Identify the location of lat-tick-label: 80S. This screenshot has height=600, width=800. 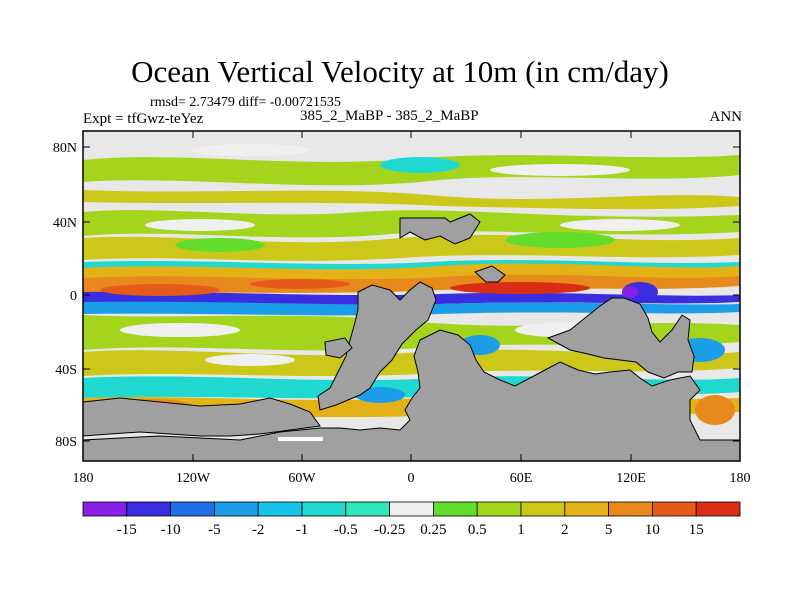
(66, 442).